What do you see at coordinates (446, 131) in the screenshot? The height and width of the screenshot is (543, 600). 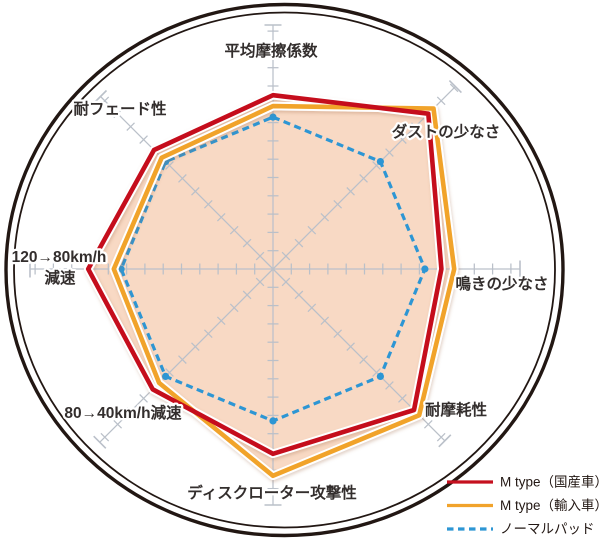 I see `axis-label-low-dust: ダストの少なさ` at bounding box center [446, 131].